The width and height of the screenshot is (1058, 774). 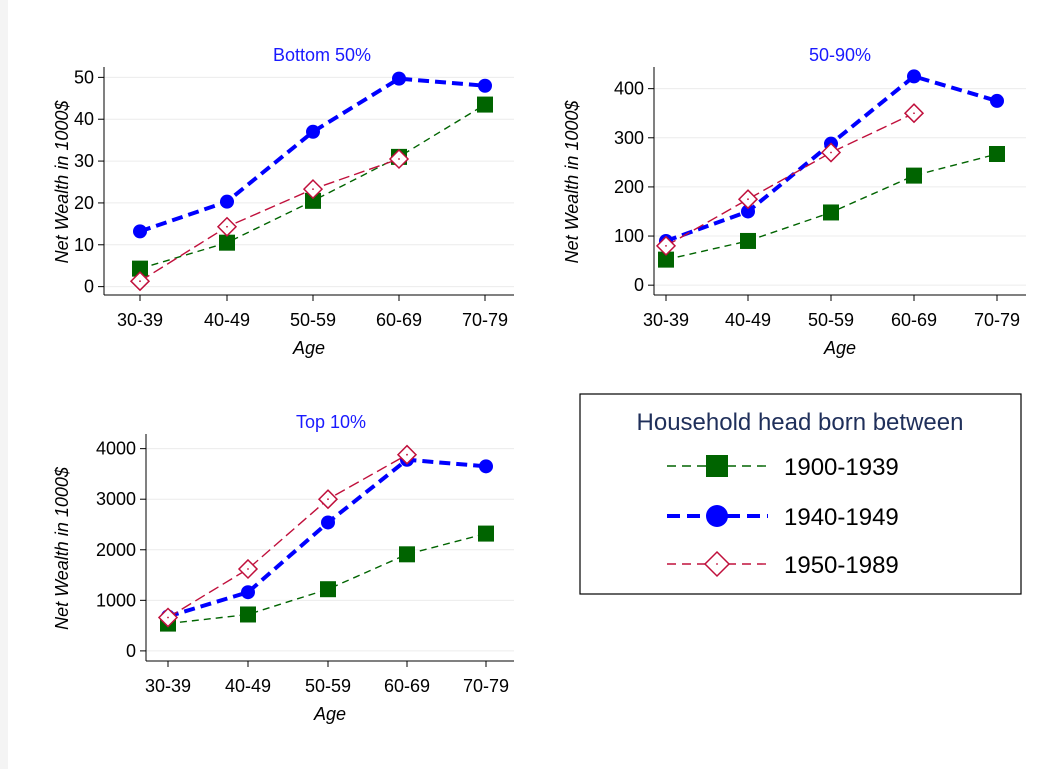 I want to click on series-line-1900-1939, so click(x=327, y=578).